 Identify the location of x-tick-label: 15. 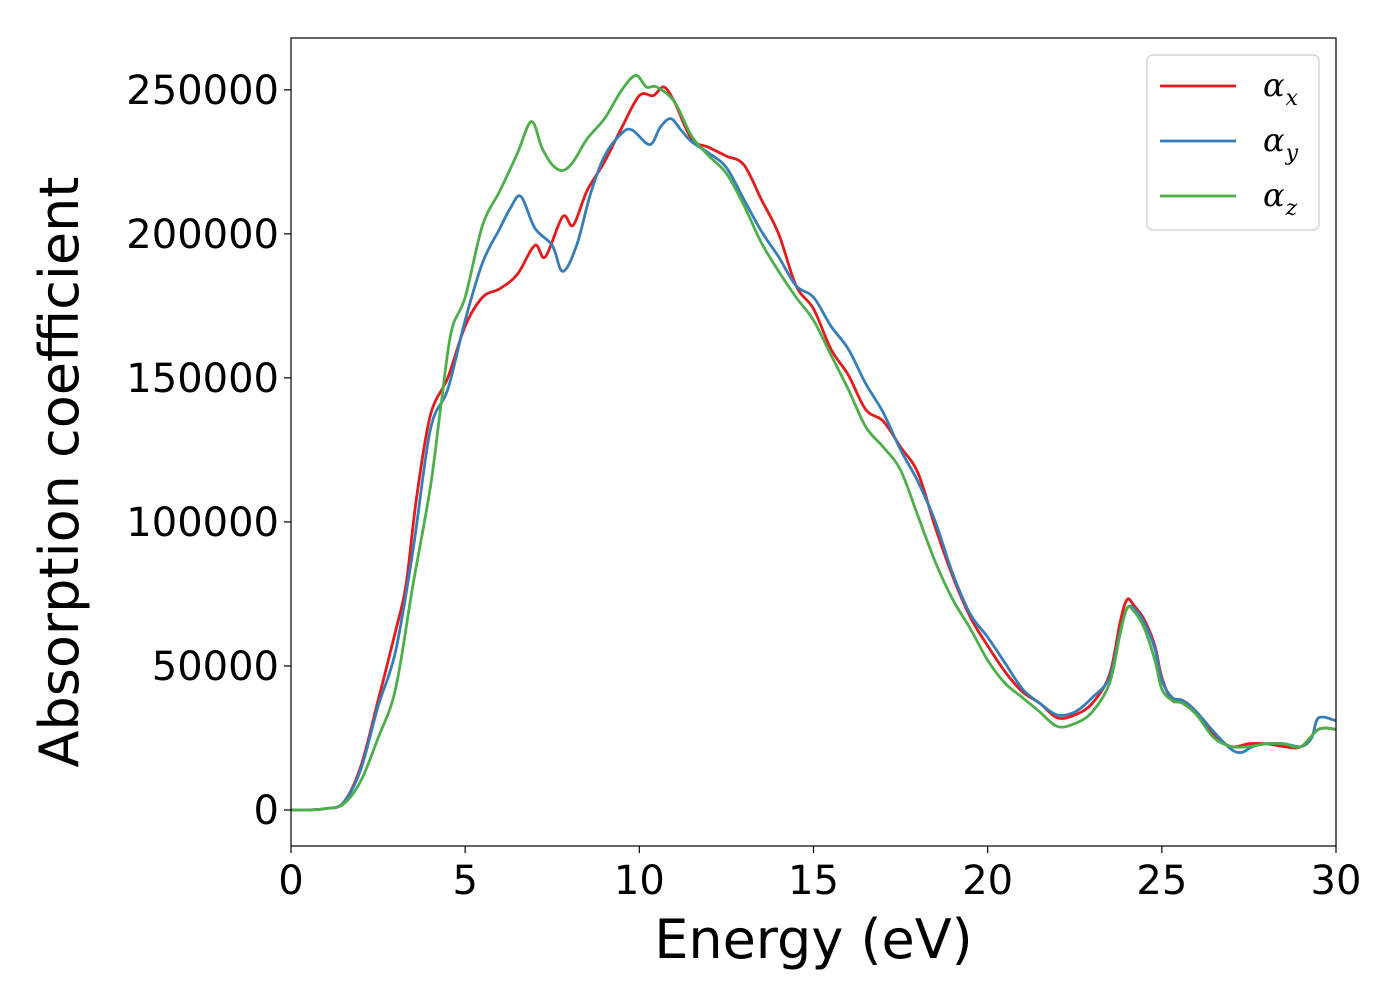
(813, 881).